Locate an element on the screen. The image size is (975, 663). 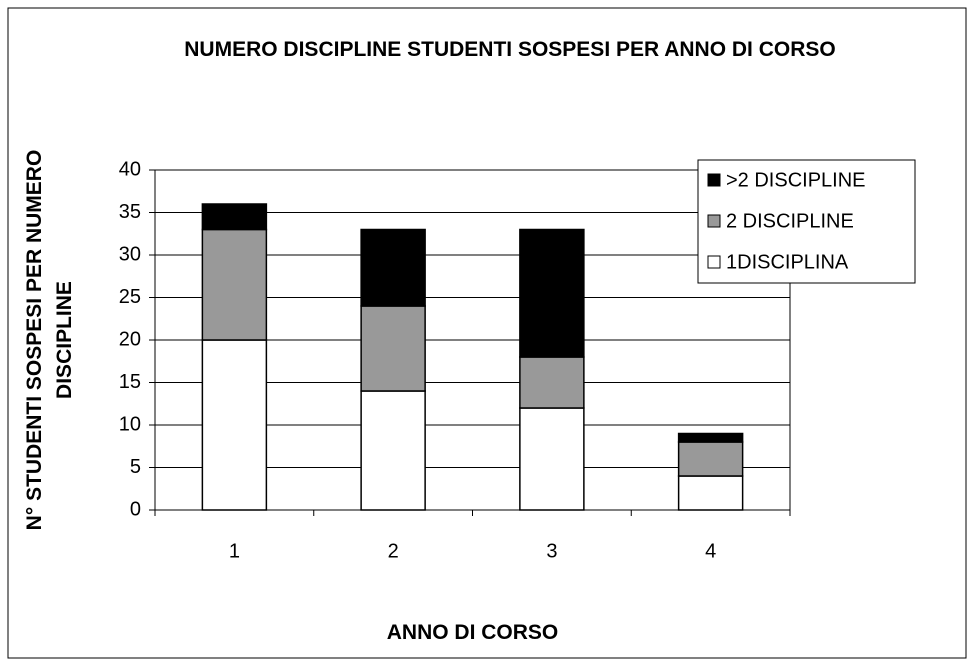
y-tick-label: 0 is located at coordinates (135, 509).